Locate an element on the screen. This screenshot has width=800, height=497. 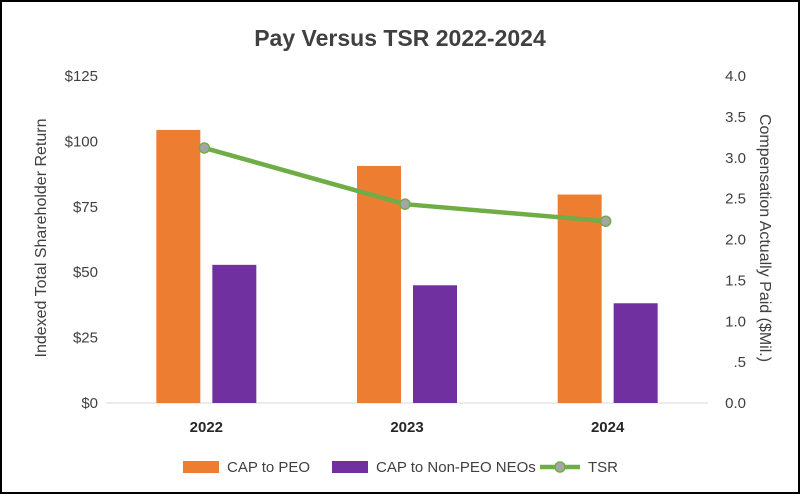
legend-marker is located at coordinates (560, 467).